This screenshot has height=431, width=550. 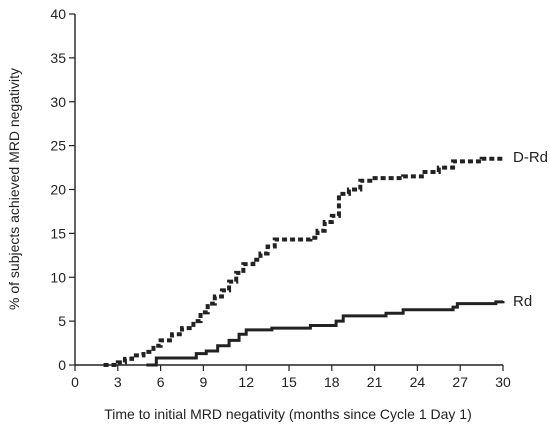 What do you see at coordinates (58, 58) in the screenshot?
I see `y-tick-label: 35` at bounding box center [58, 58].